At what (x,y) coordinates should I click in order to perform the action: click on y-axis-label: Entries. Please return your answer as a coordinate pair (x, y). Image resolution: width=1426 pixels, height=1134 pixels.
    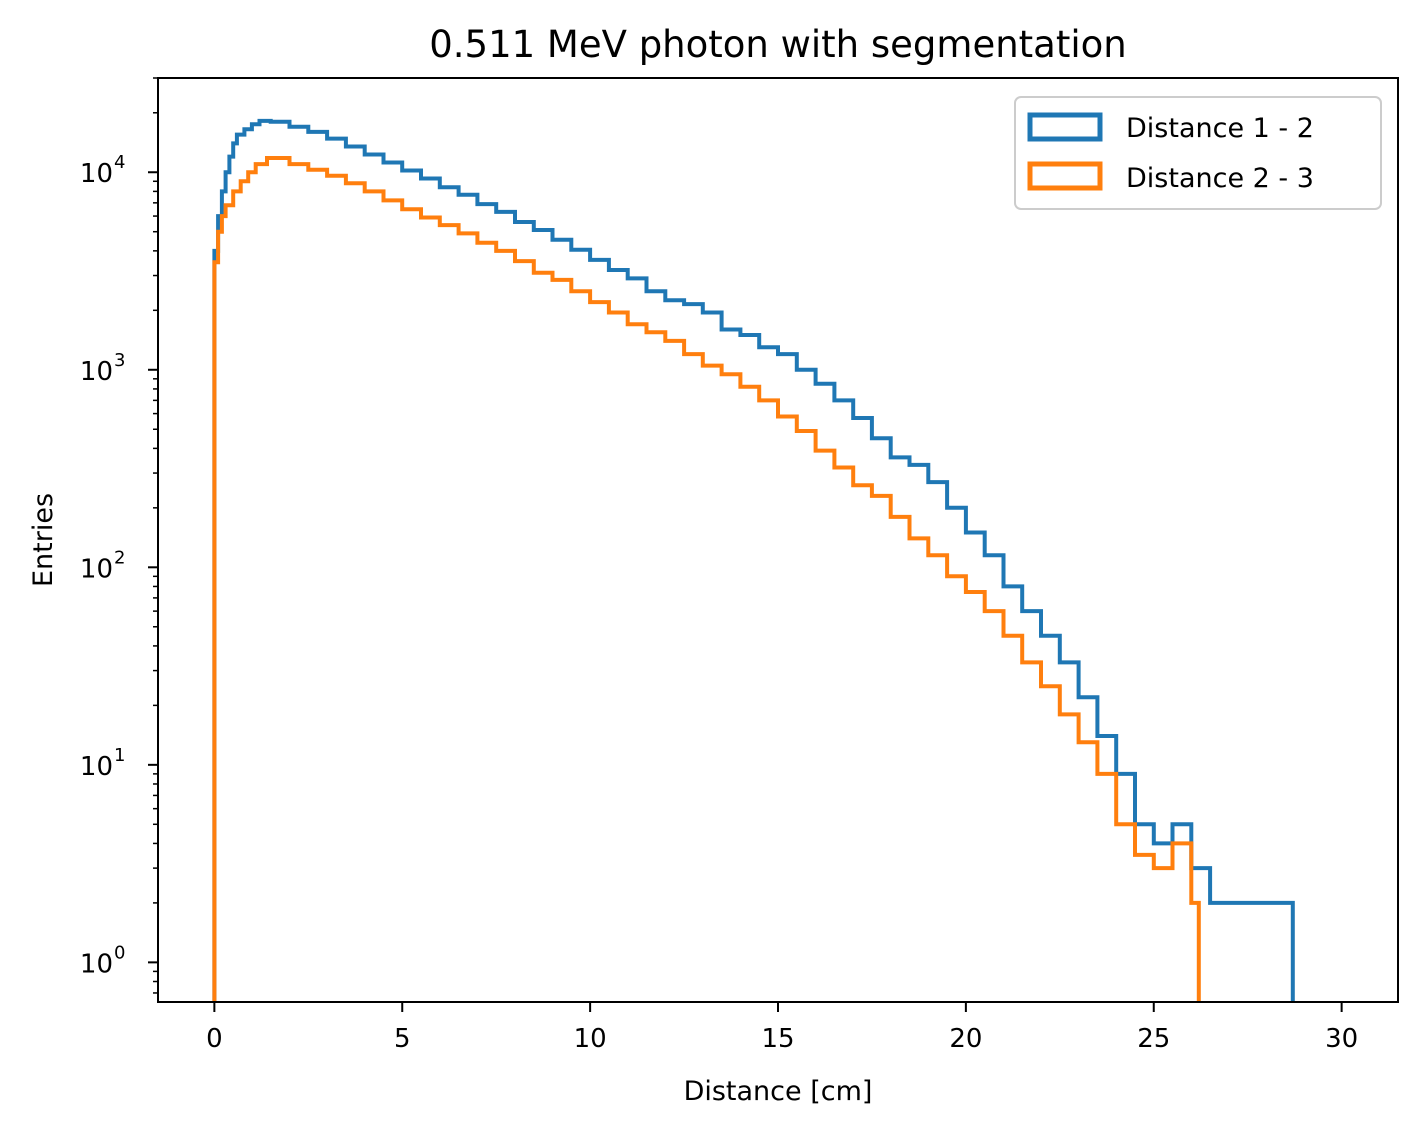
    Looking at the image, I should click on (43, 540).